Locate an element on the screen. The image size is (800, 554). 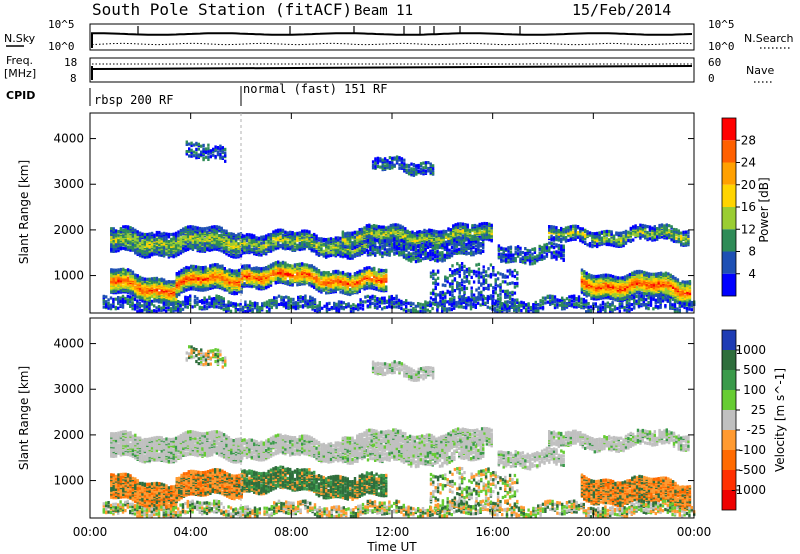
nsky-panel is located at coordinates (392, 37).